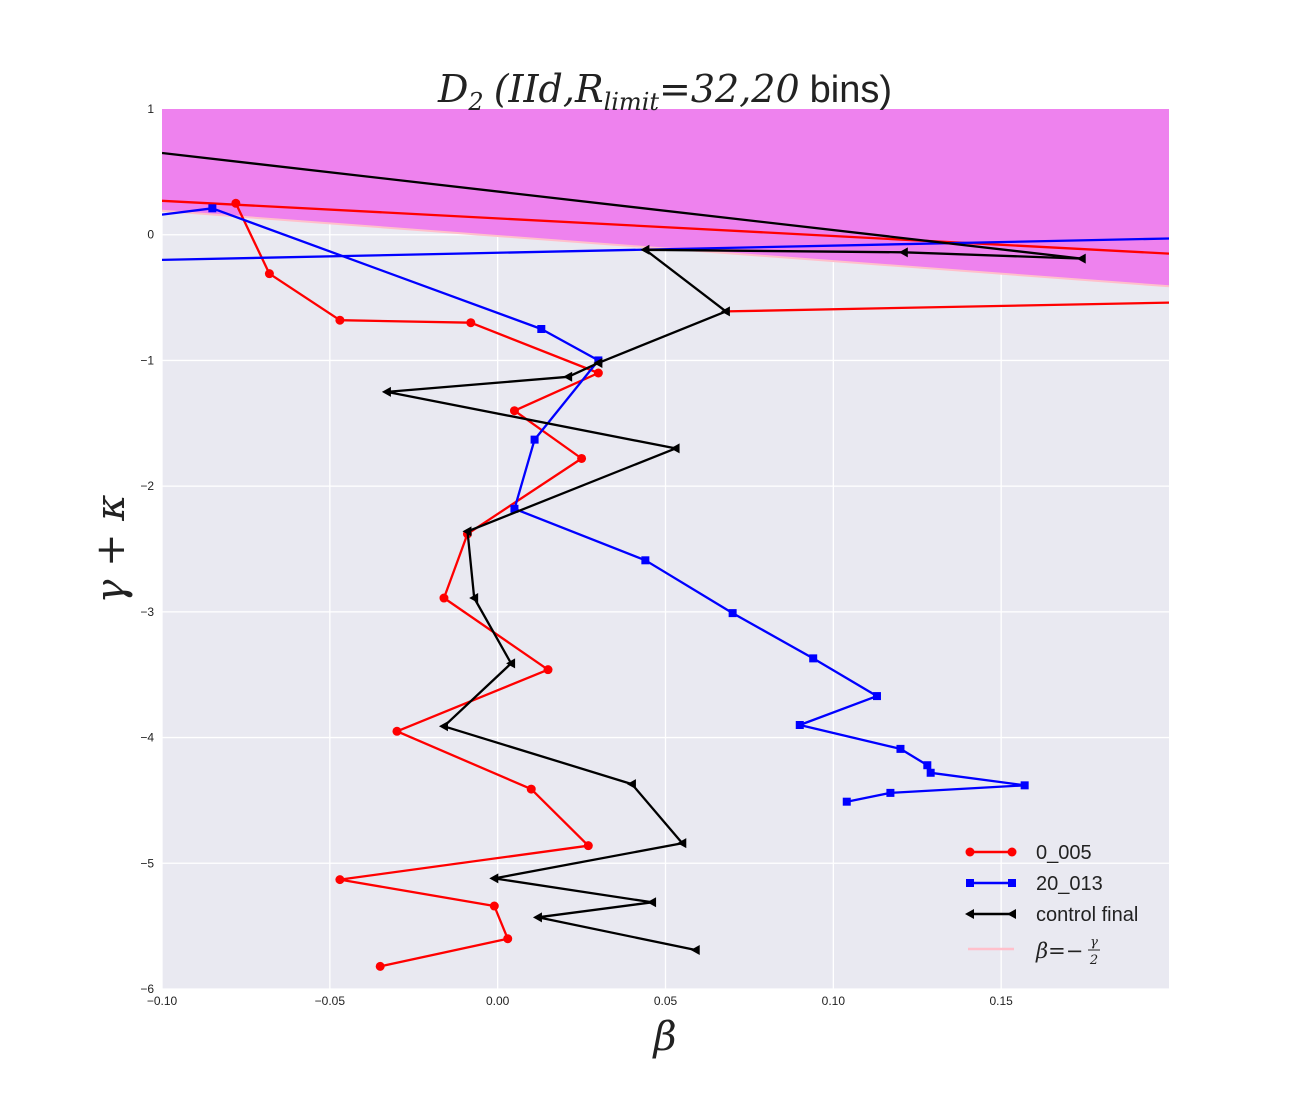  Describe the element at coordinates (502, 89) in the screenshot. I see `title-open-paren: (` at that location.